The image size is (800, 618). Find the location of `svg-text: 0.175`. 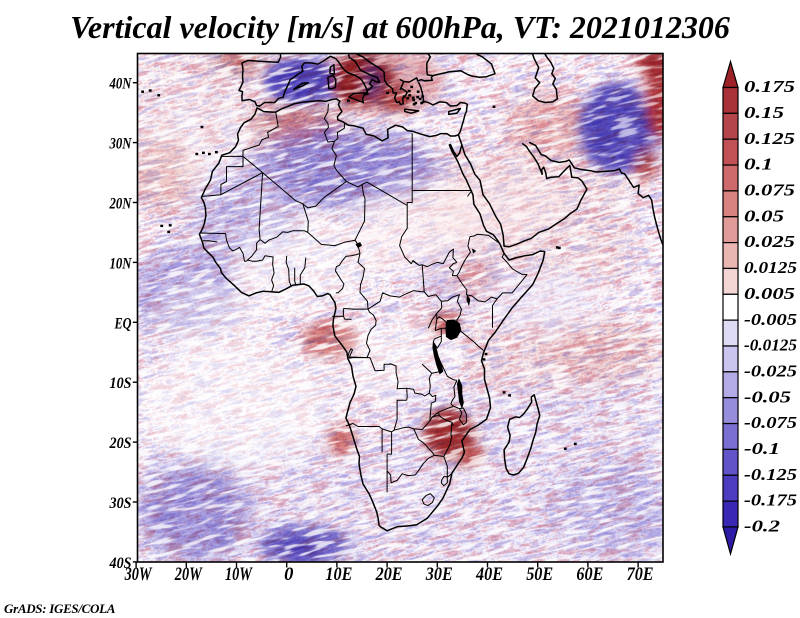

svg-text: 0.175 is located at coordinates (770, 86).